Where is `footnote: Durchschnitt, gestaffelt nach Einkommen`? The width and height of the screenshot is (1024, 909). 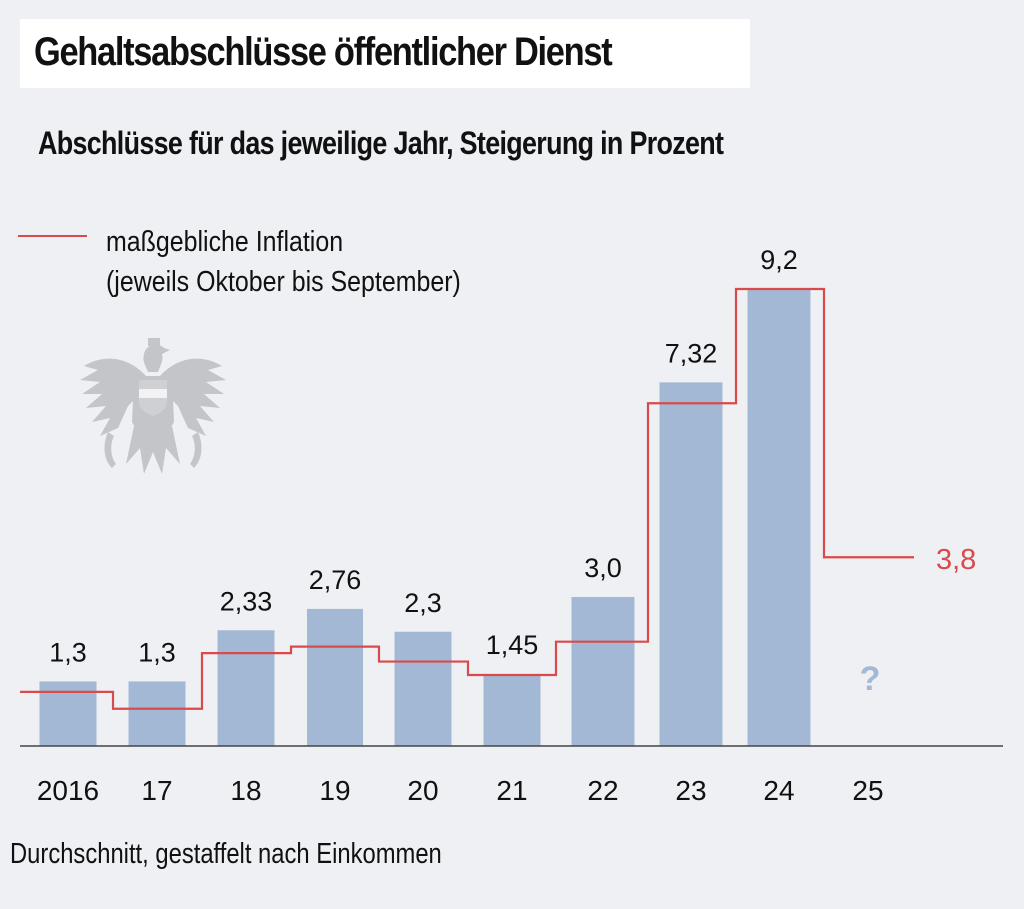
footnote: Durchschnitt, gestaffelt nach Einkommen is located at coordinates (226, 854).